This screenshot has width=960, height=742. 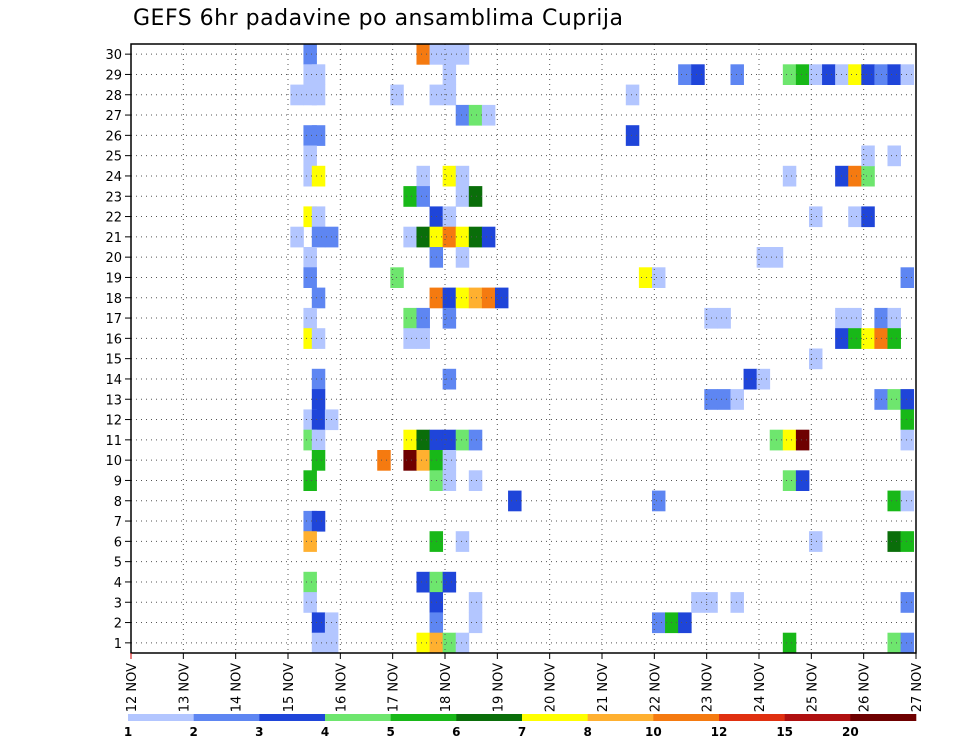 I want to click on x-tick-label: 16 NOV, so click(x=341, y=687).